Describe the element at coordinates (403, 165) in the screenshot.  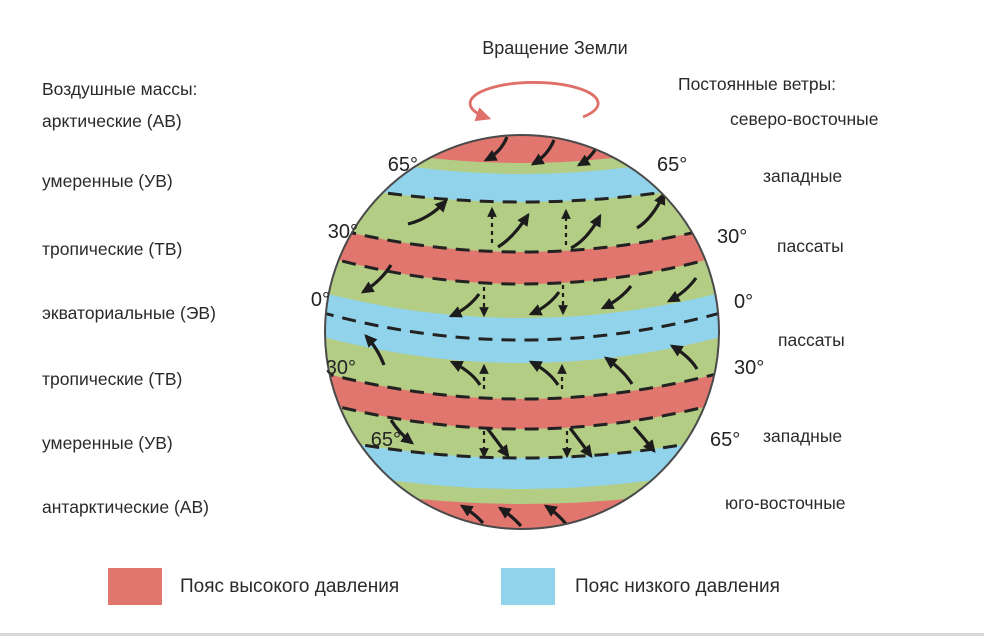
I see `latitude-label-65n-left: 65°` at that location.